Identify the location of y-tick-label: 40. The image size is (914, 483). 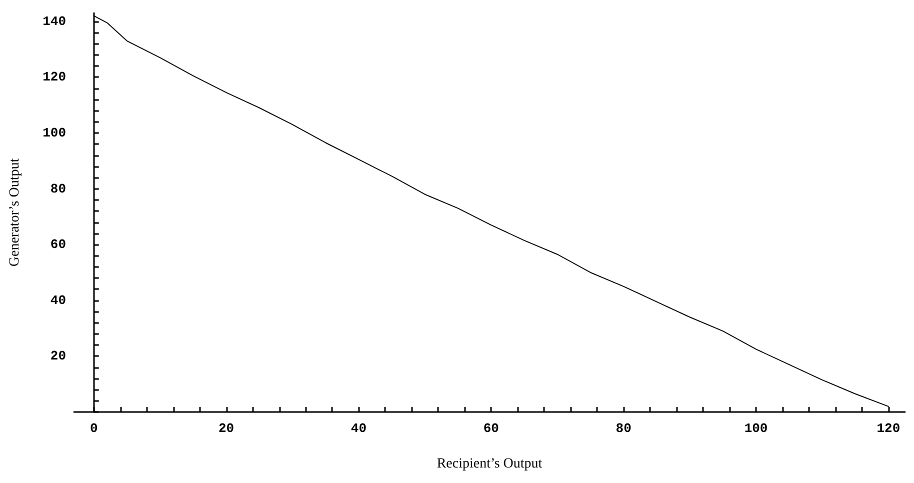
(58, 300).